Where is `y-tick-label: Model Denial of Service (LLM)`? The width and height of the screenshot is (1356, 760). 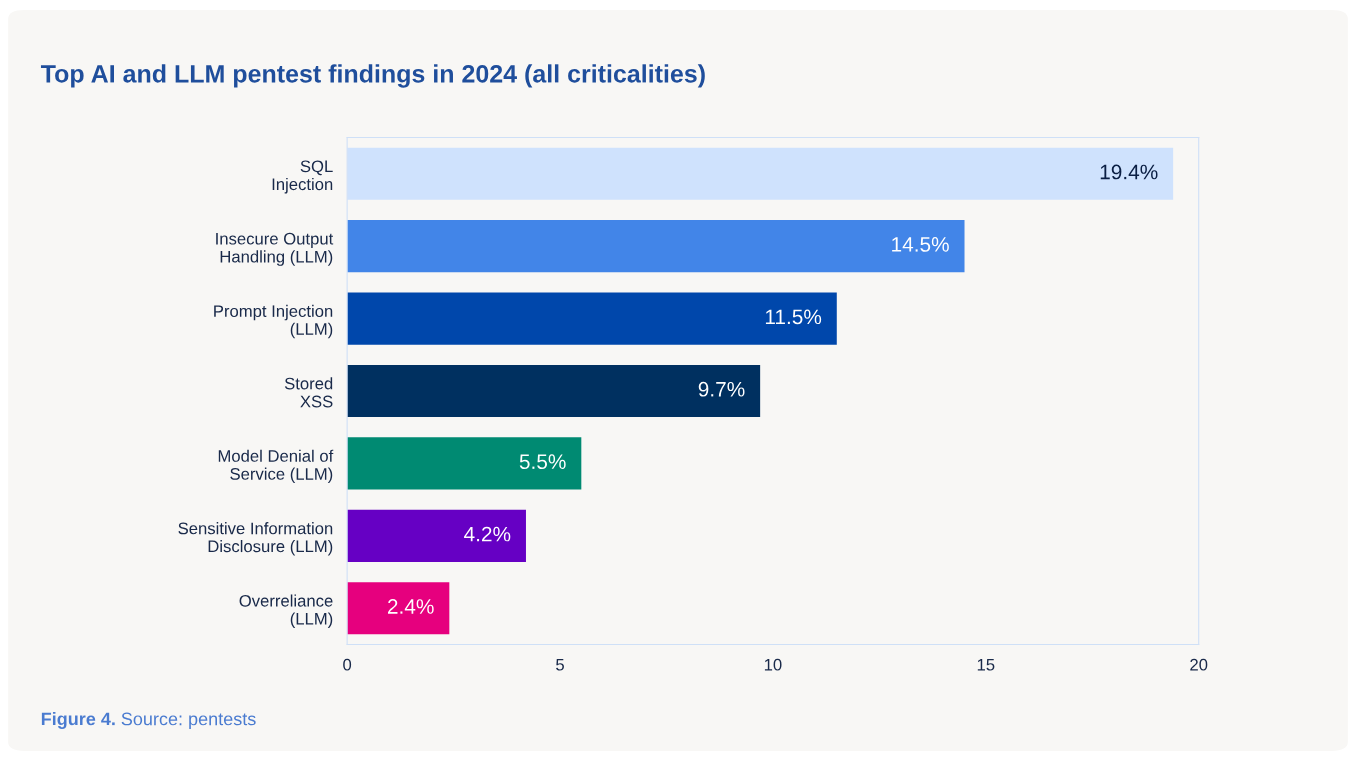
y-tick-label: Model Denial of Service (LLM) is located at coordinates (276, 466).